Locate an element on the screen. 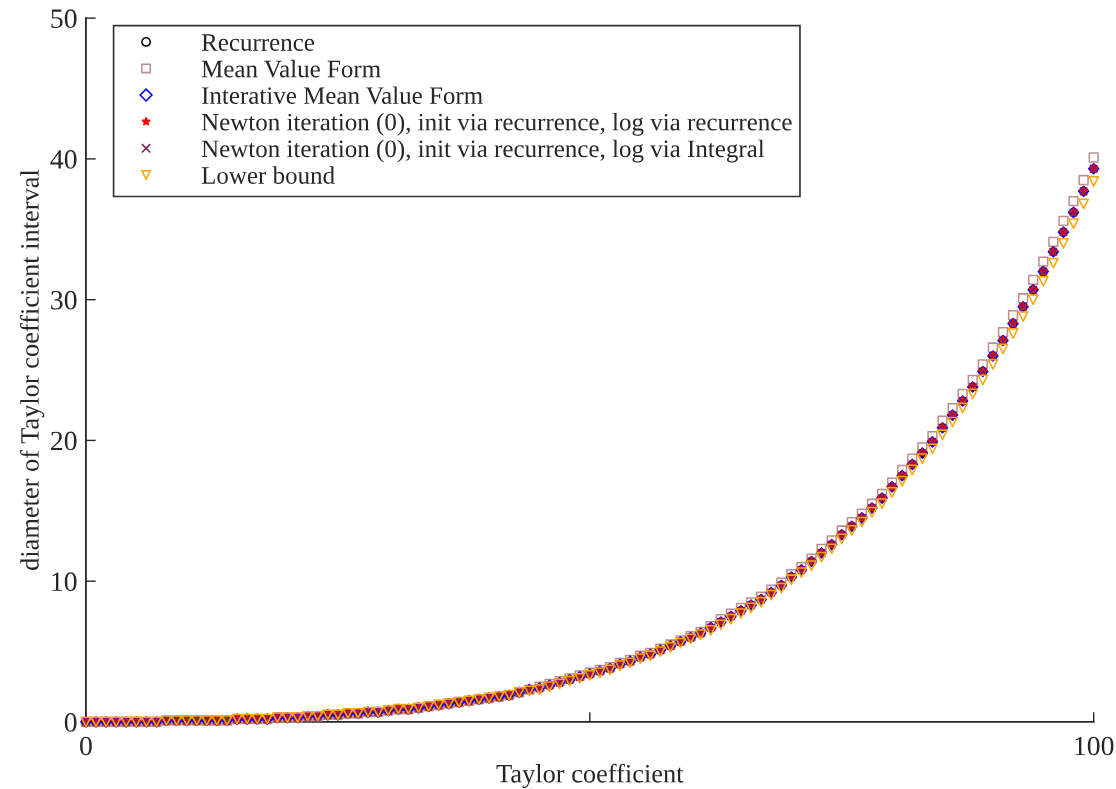 This screenshot has height=789, width=1116. legend-label: Mean Value Form is located at coordinates (291, 68).